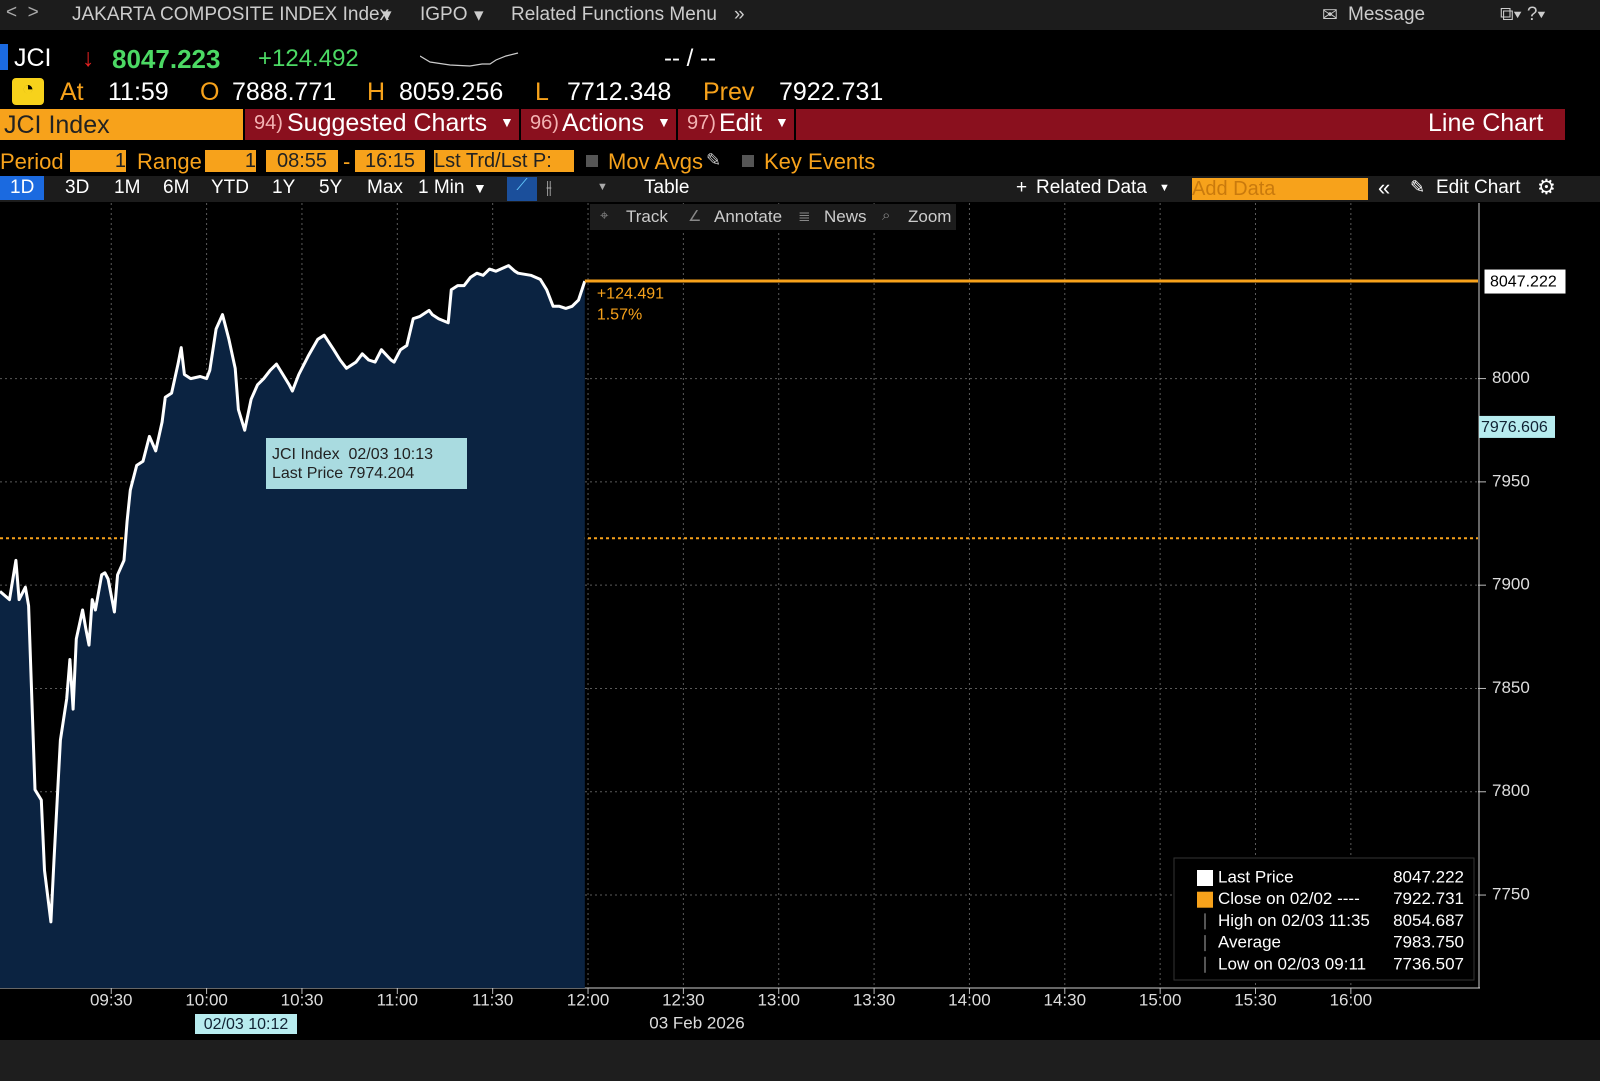  What do you see at coordinates (387, 15) in the screenshot?
I see `dropdown-icon: ▾` at bounding box center [387, 15].